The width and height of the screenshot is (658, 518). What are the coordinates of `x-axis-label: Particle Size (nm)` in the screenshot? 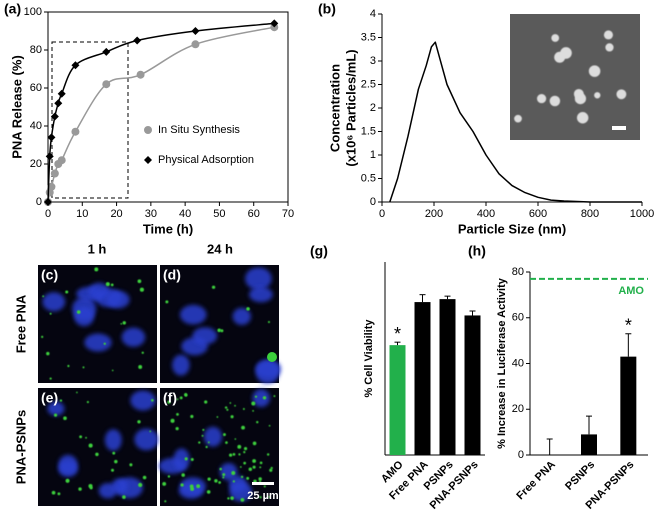 It's located at (512, 228).